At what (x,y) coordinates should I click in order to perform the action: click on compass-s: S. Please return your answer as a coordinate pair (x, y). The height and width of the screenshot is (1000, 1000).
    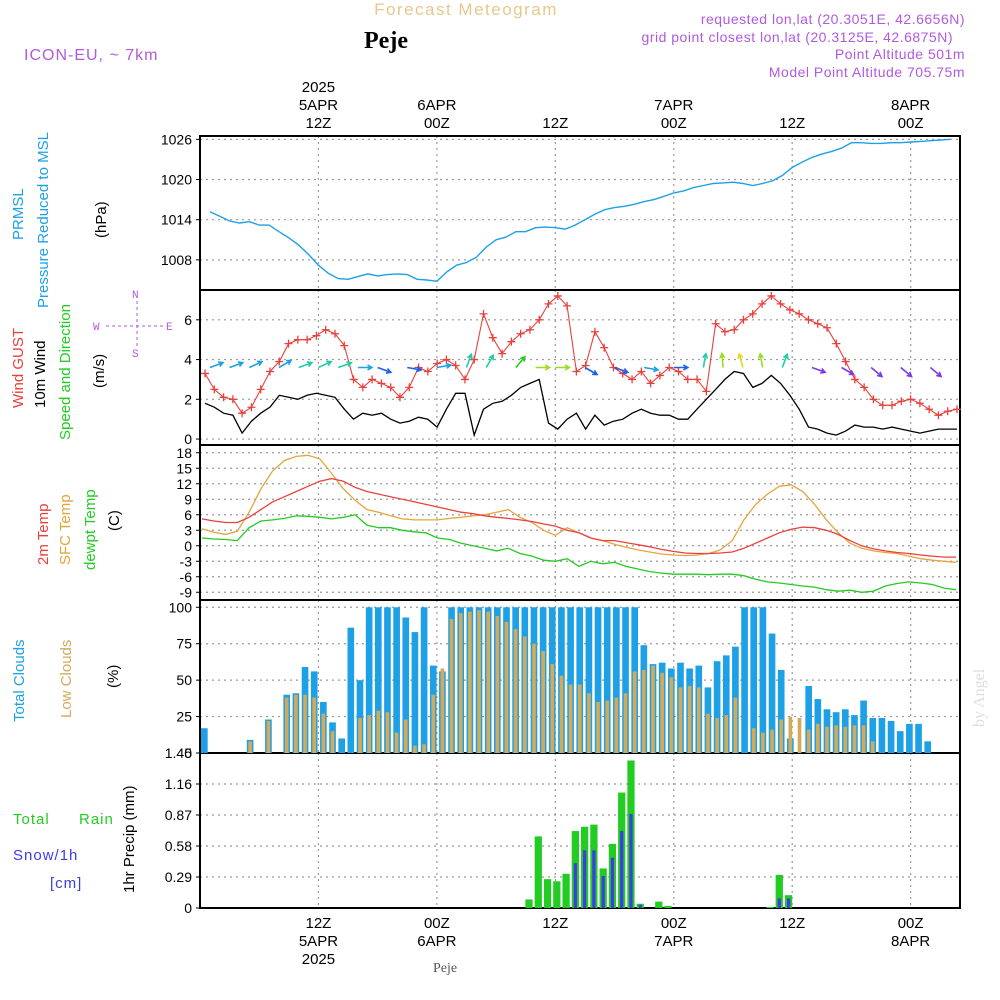
    Looking at the image, I should click on (135, 355).